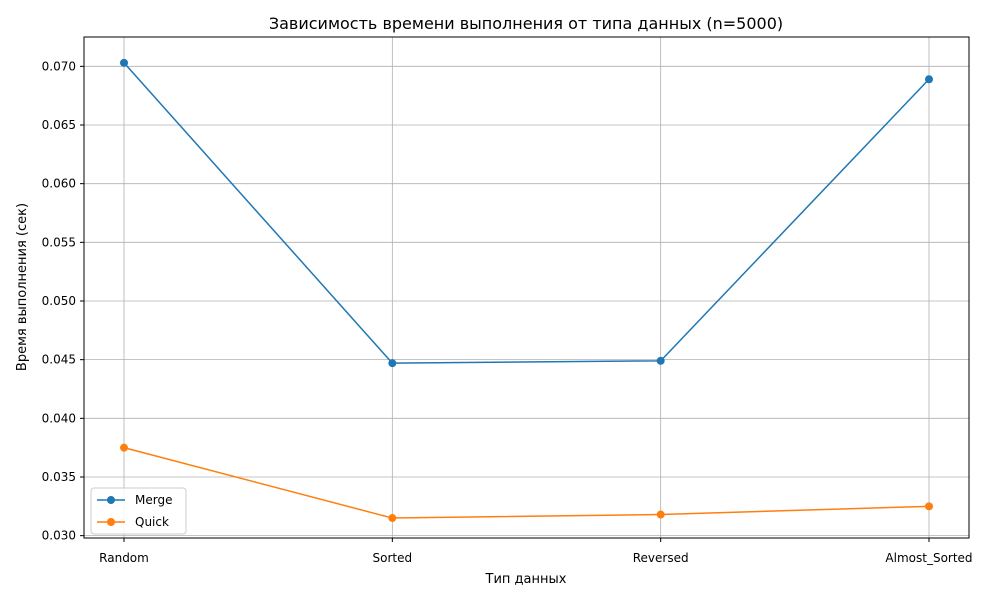 The height and width of the screenshot is (604, 1000). What do you see at coordinates (526, 579) in the screenshot?
I see `x-axis-title: Тип данных` at bounding box center [526, 579].